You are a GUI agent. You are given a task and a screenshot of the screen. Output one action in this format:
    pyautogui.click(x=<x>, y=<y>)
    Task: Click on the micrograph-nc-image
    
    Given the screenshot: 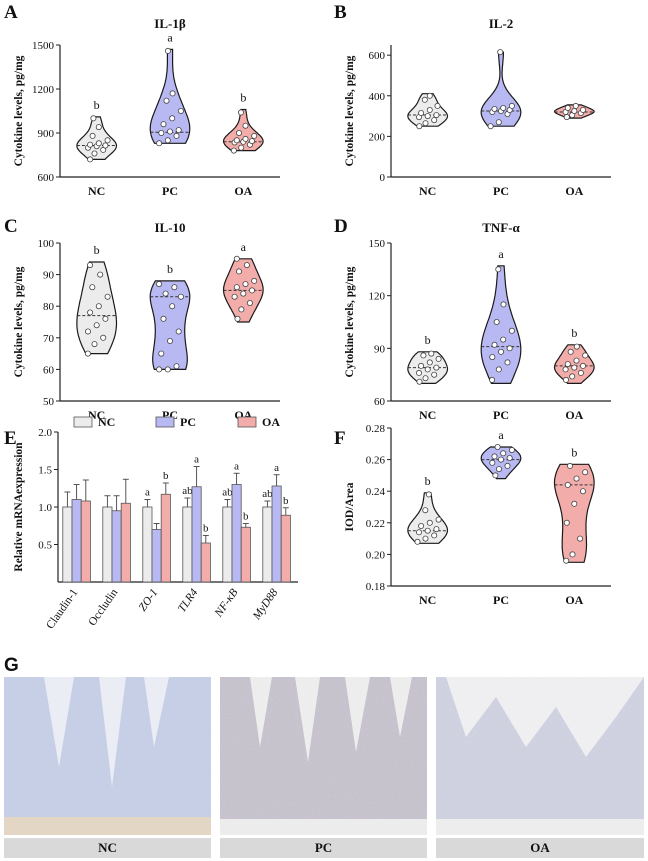 What is the action you would take?
    pyautogui.click(x=107, y=756)
    